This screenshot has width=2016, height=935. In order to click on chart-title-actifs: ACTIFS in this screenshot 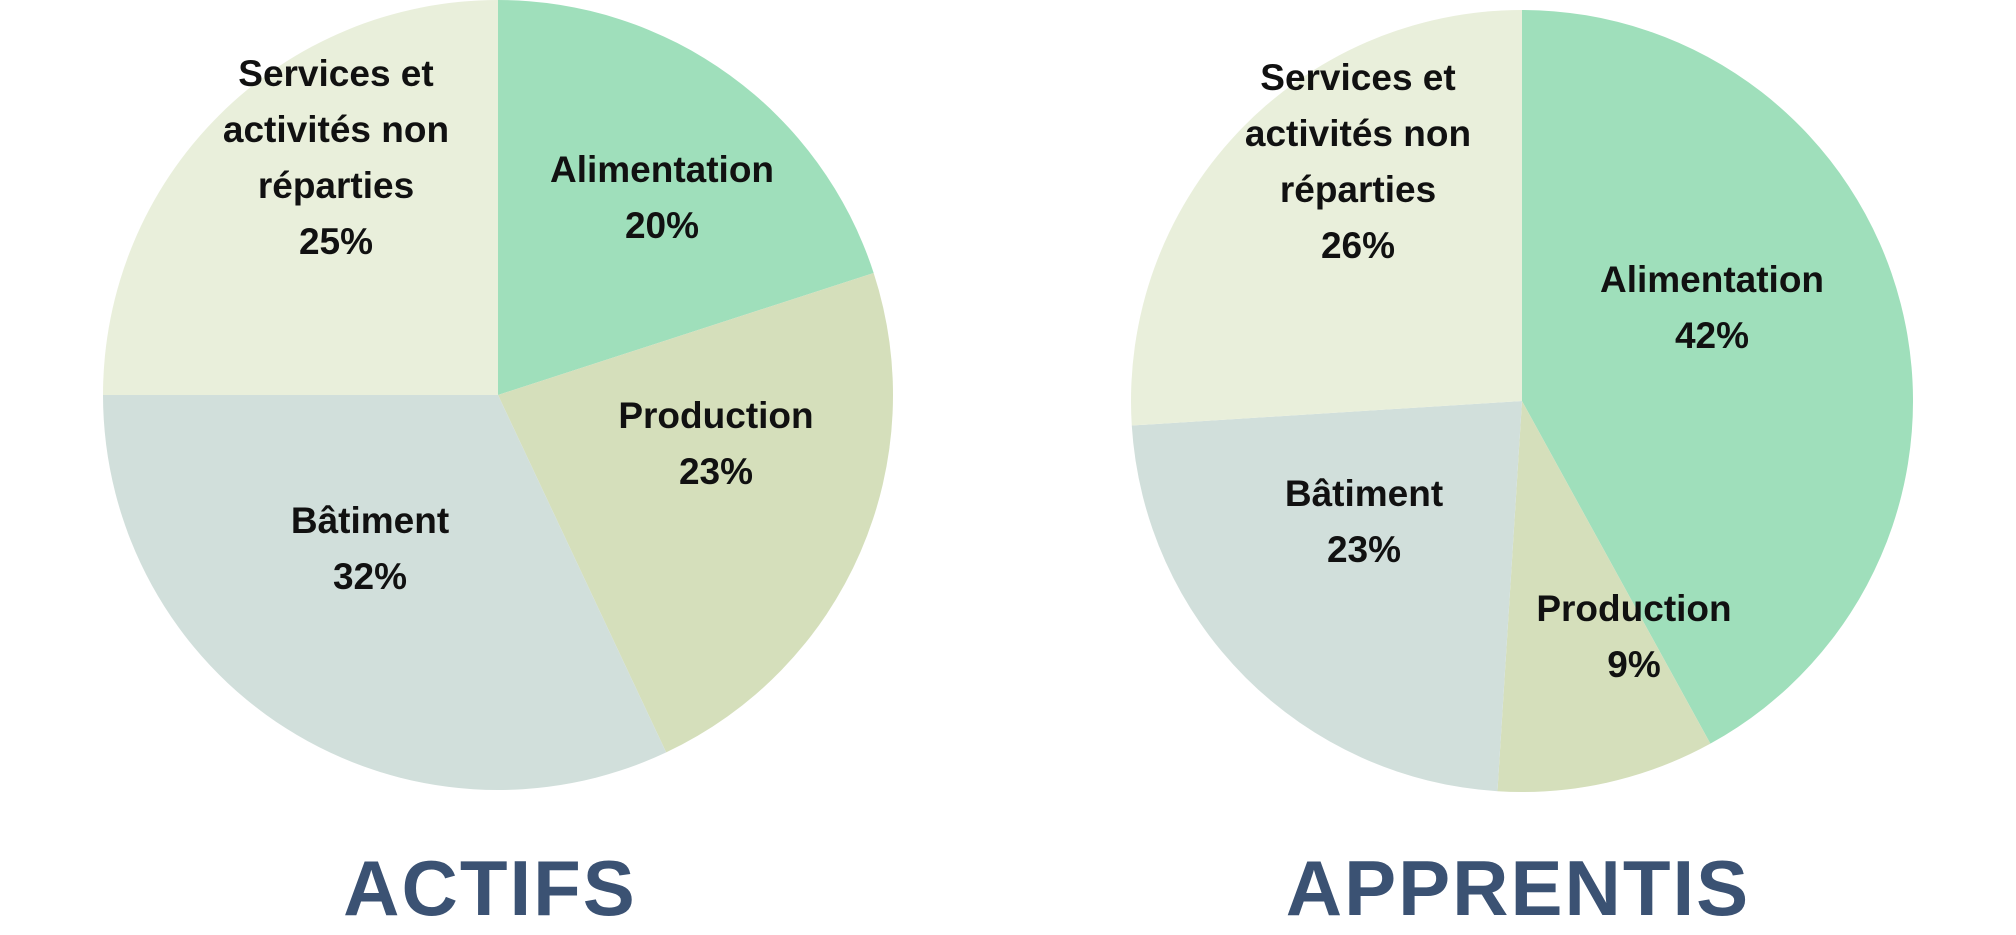, I will do `click(490, 888)`.